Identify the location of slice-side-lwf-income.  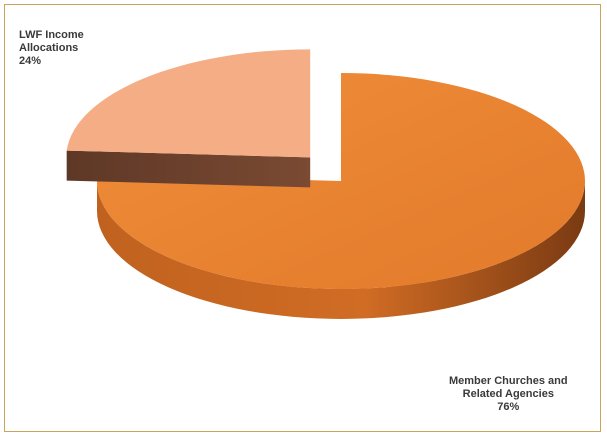
(188, 169).